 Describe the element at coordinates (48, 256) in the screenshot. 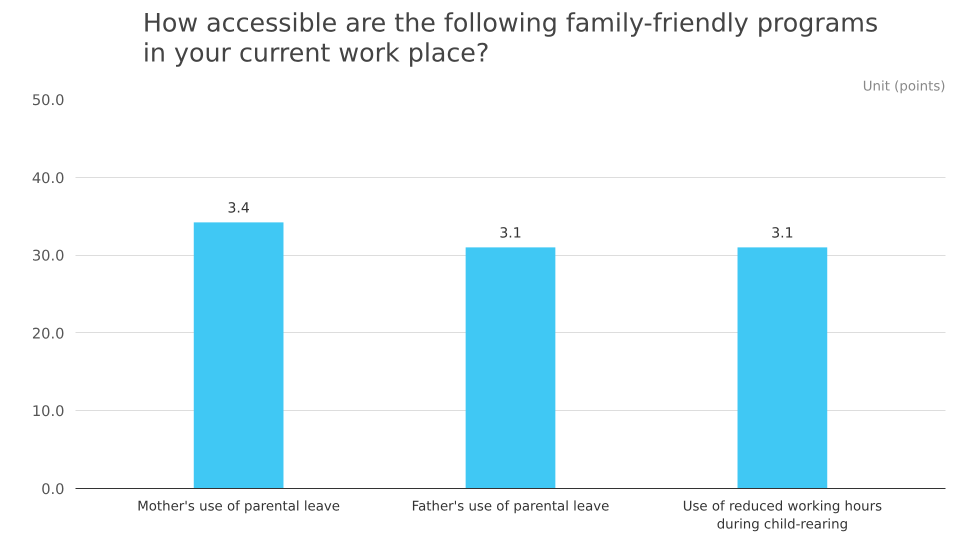

I see `y-tick-label: 30.0` at that location.